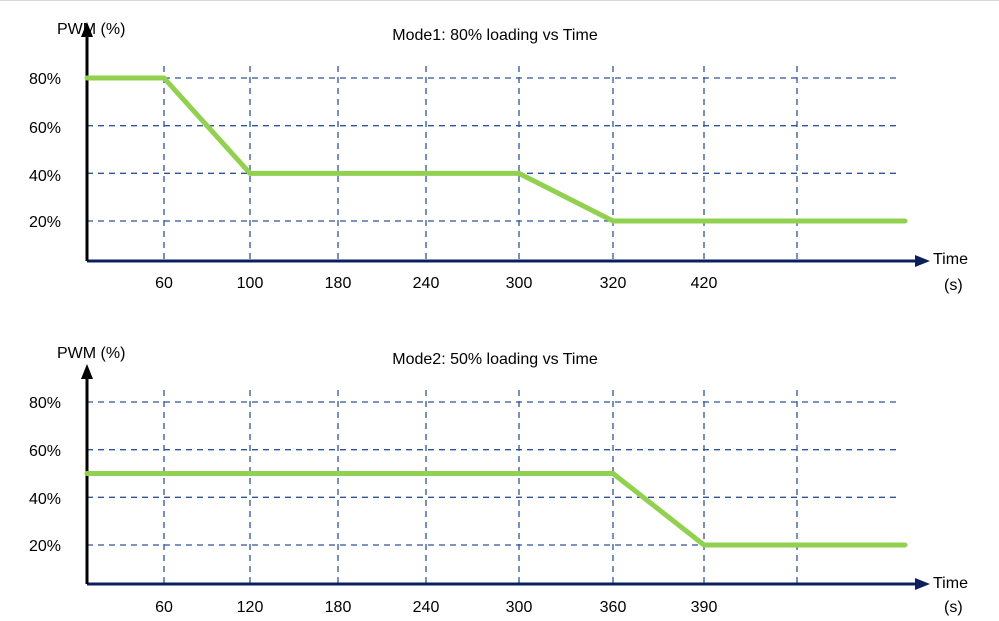 This screenshot has width=999, height=621. I want to click on x-tick-label: 360, so click(613, 607).